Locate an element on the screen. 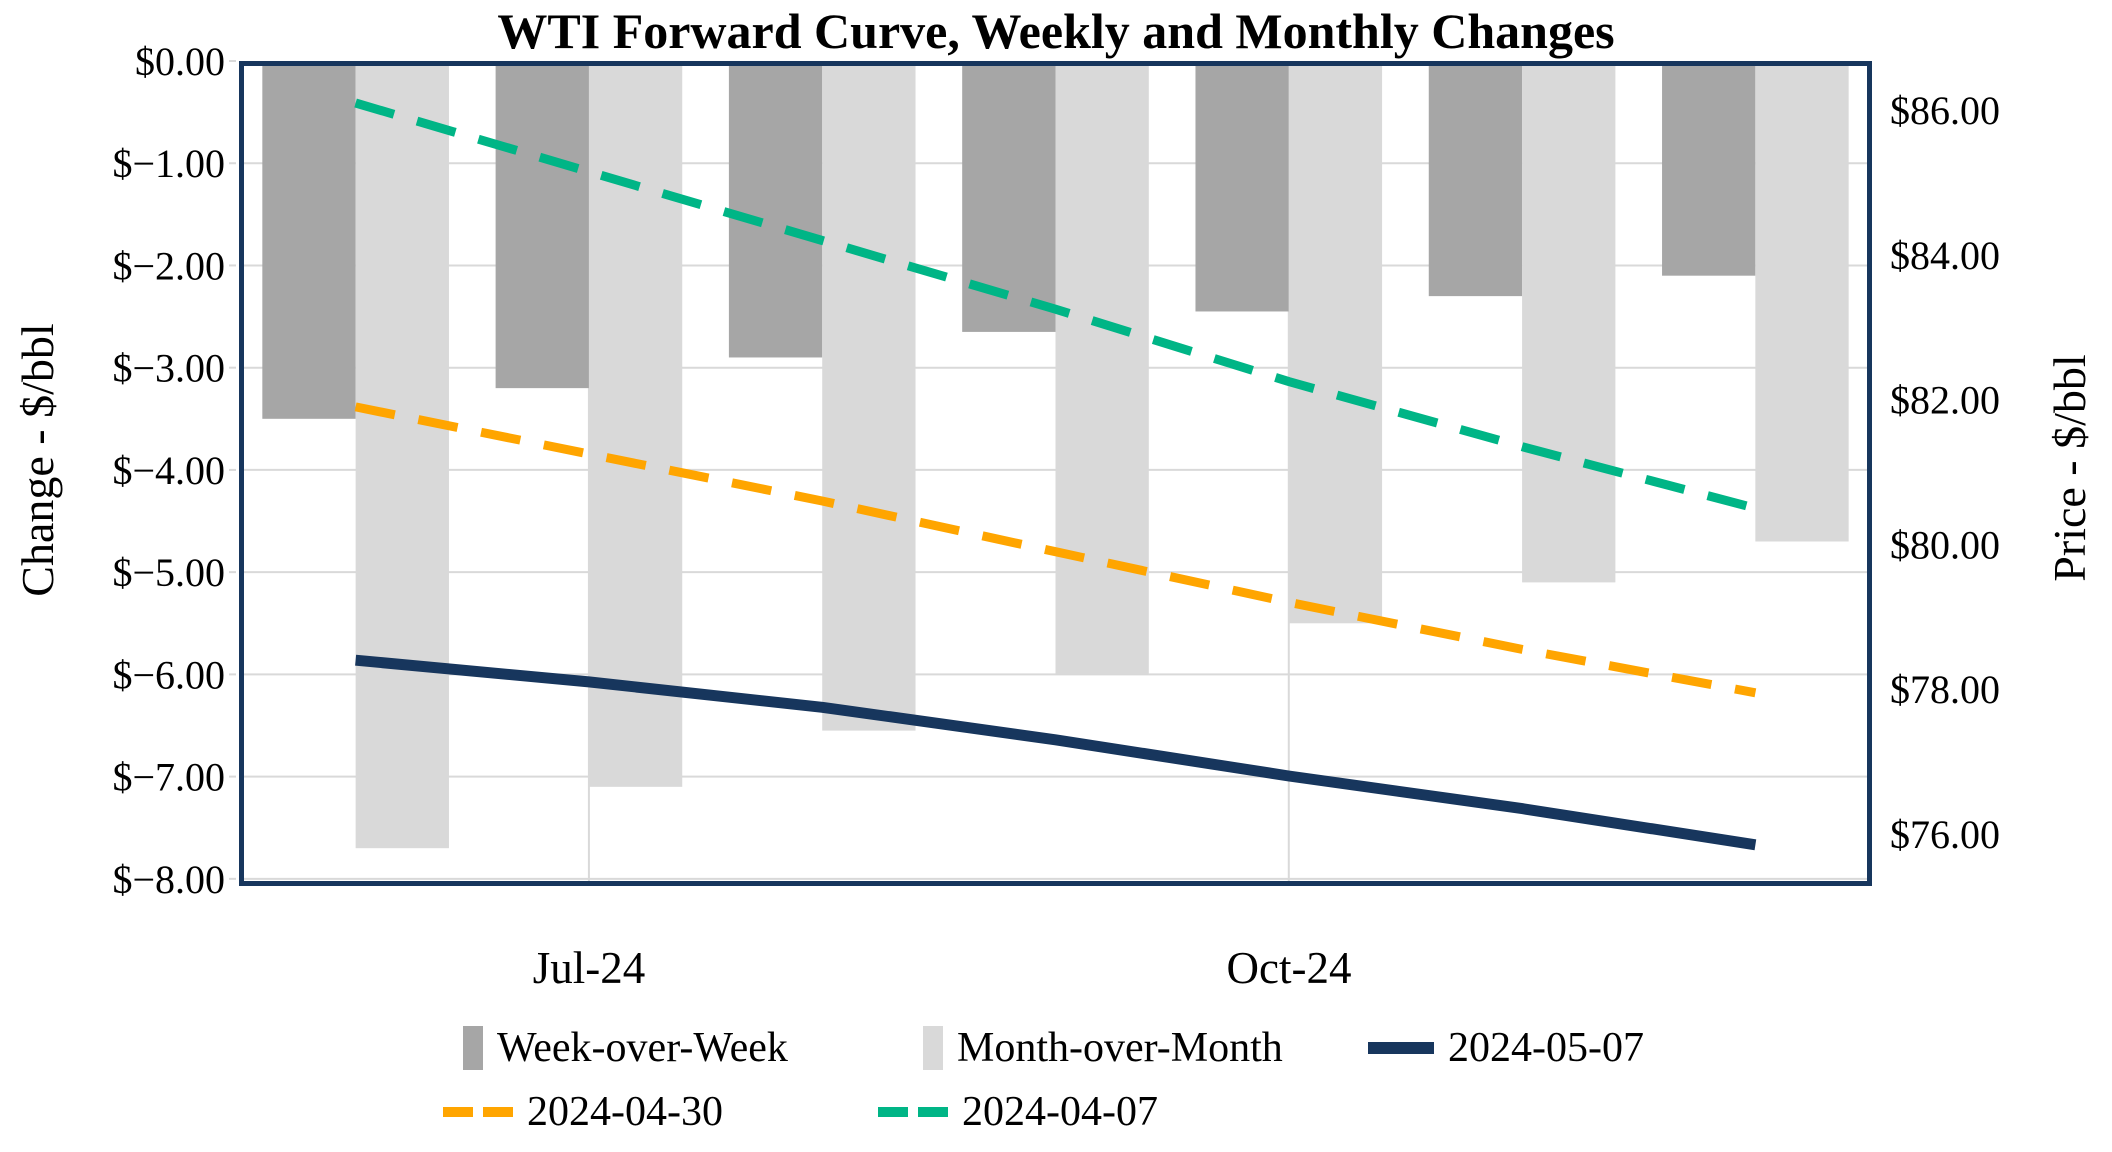  legend-item-2024-05-07: 2024-05-07 is located at coordinates (1506, 1048).